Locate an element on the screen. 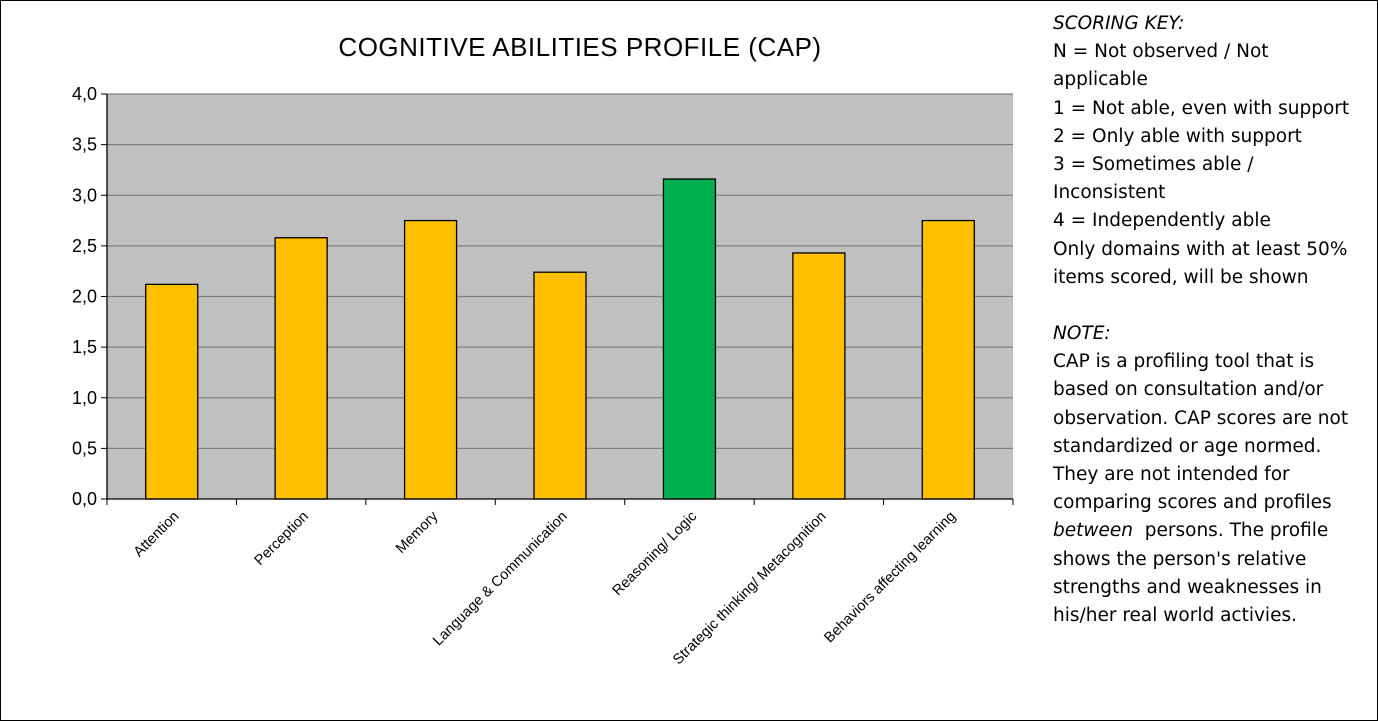 The width and height of the screenshot is (1378, 721). x-category-label: Behaviors affecting learning is located at coordinates (890, 578).